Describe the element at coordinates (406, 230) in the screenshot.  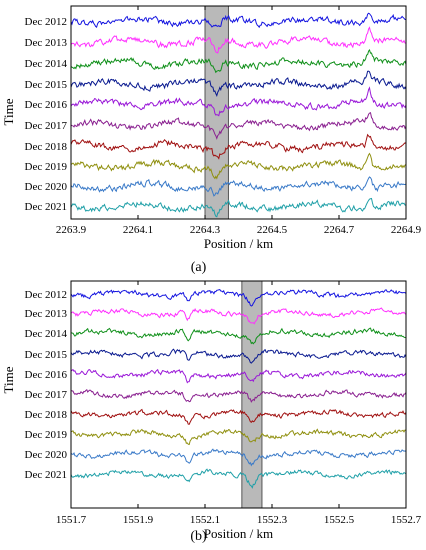
I see `x-tick-label: 2264.9` at that location.